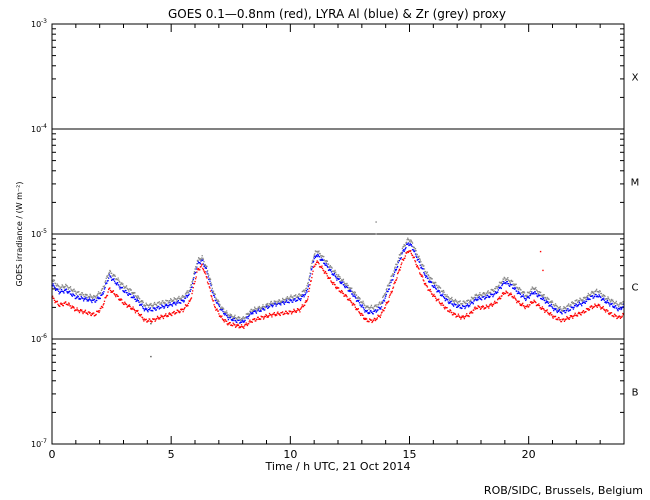 This screenshot has height=500, width=650. Describe the element at coordinates (44, 441) in the screenshot. I see `y-tick-exponent: -7` at that location.